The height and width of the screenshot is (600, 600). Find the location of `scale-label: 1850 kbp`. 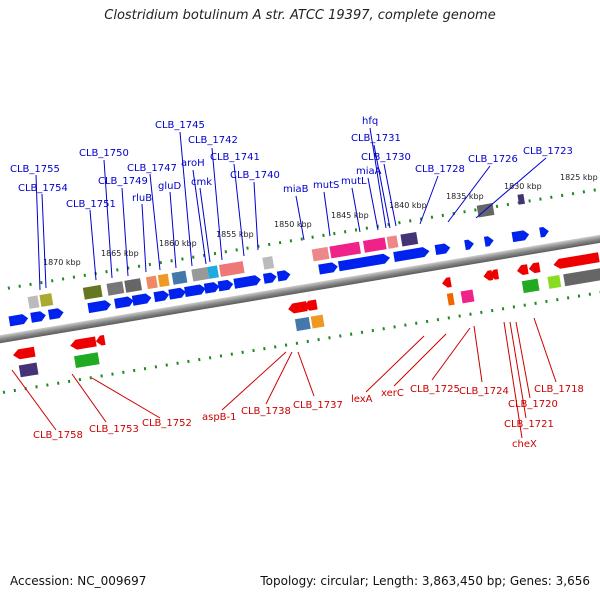

scale-label: 1850 kbp is located at coordinates (293, 224).